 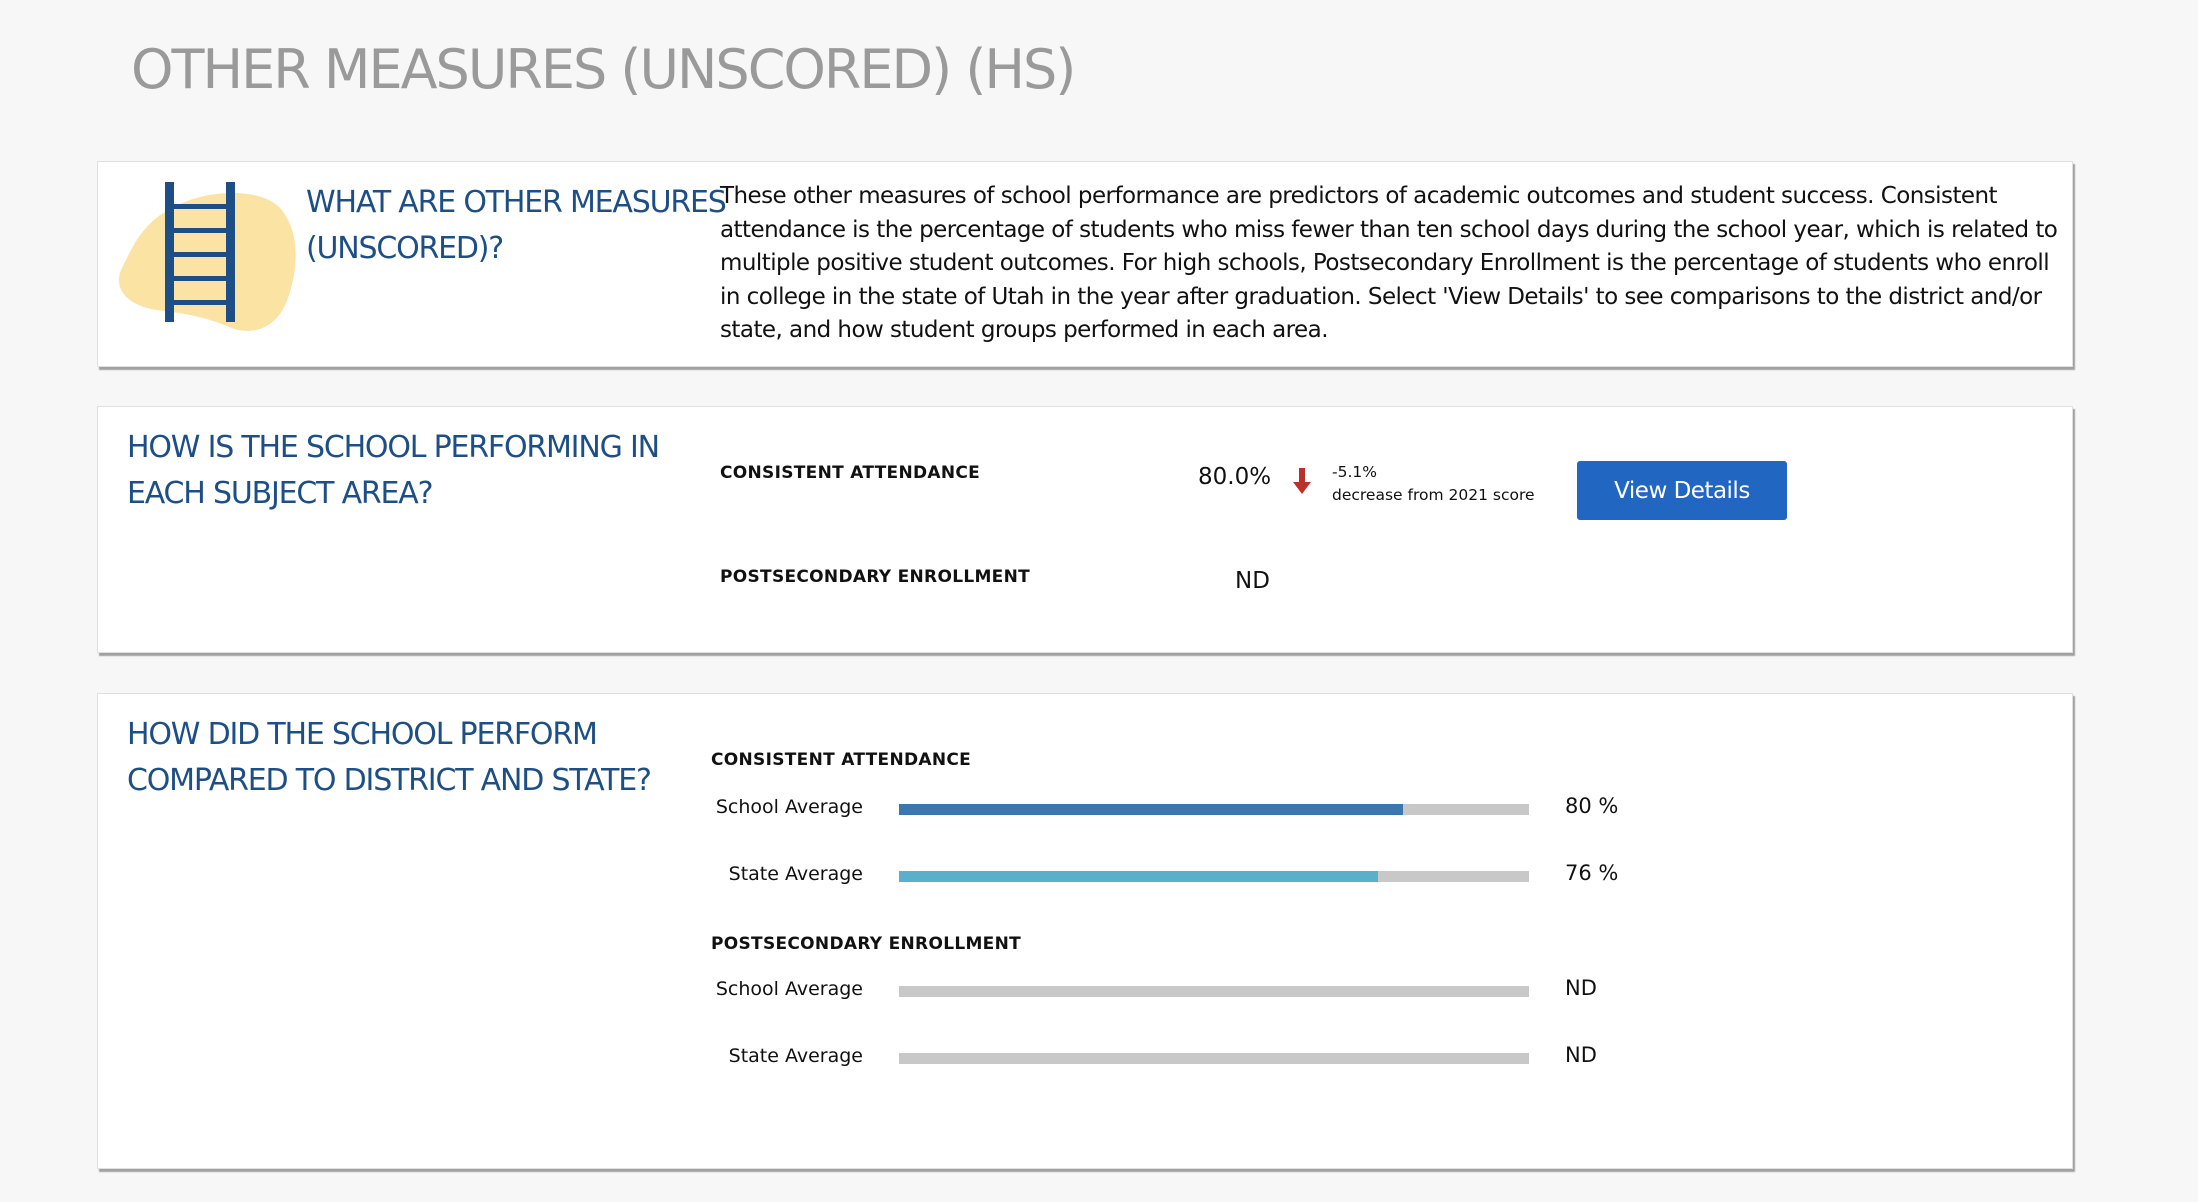 I want to click on page-title: OTHER MEASURES (UNSCORED) (HS), so click(x=603, y=69).